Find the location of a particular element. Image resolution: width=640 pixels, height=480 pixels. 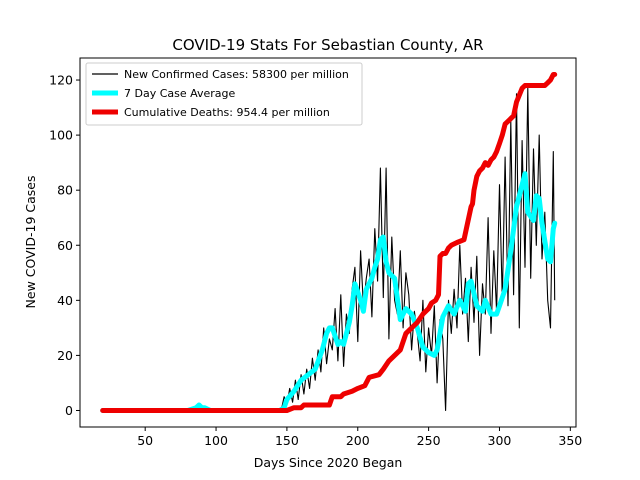

legend-label-average: 7 Day Case Average is located at coordinates (180, 93).